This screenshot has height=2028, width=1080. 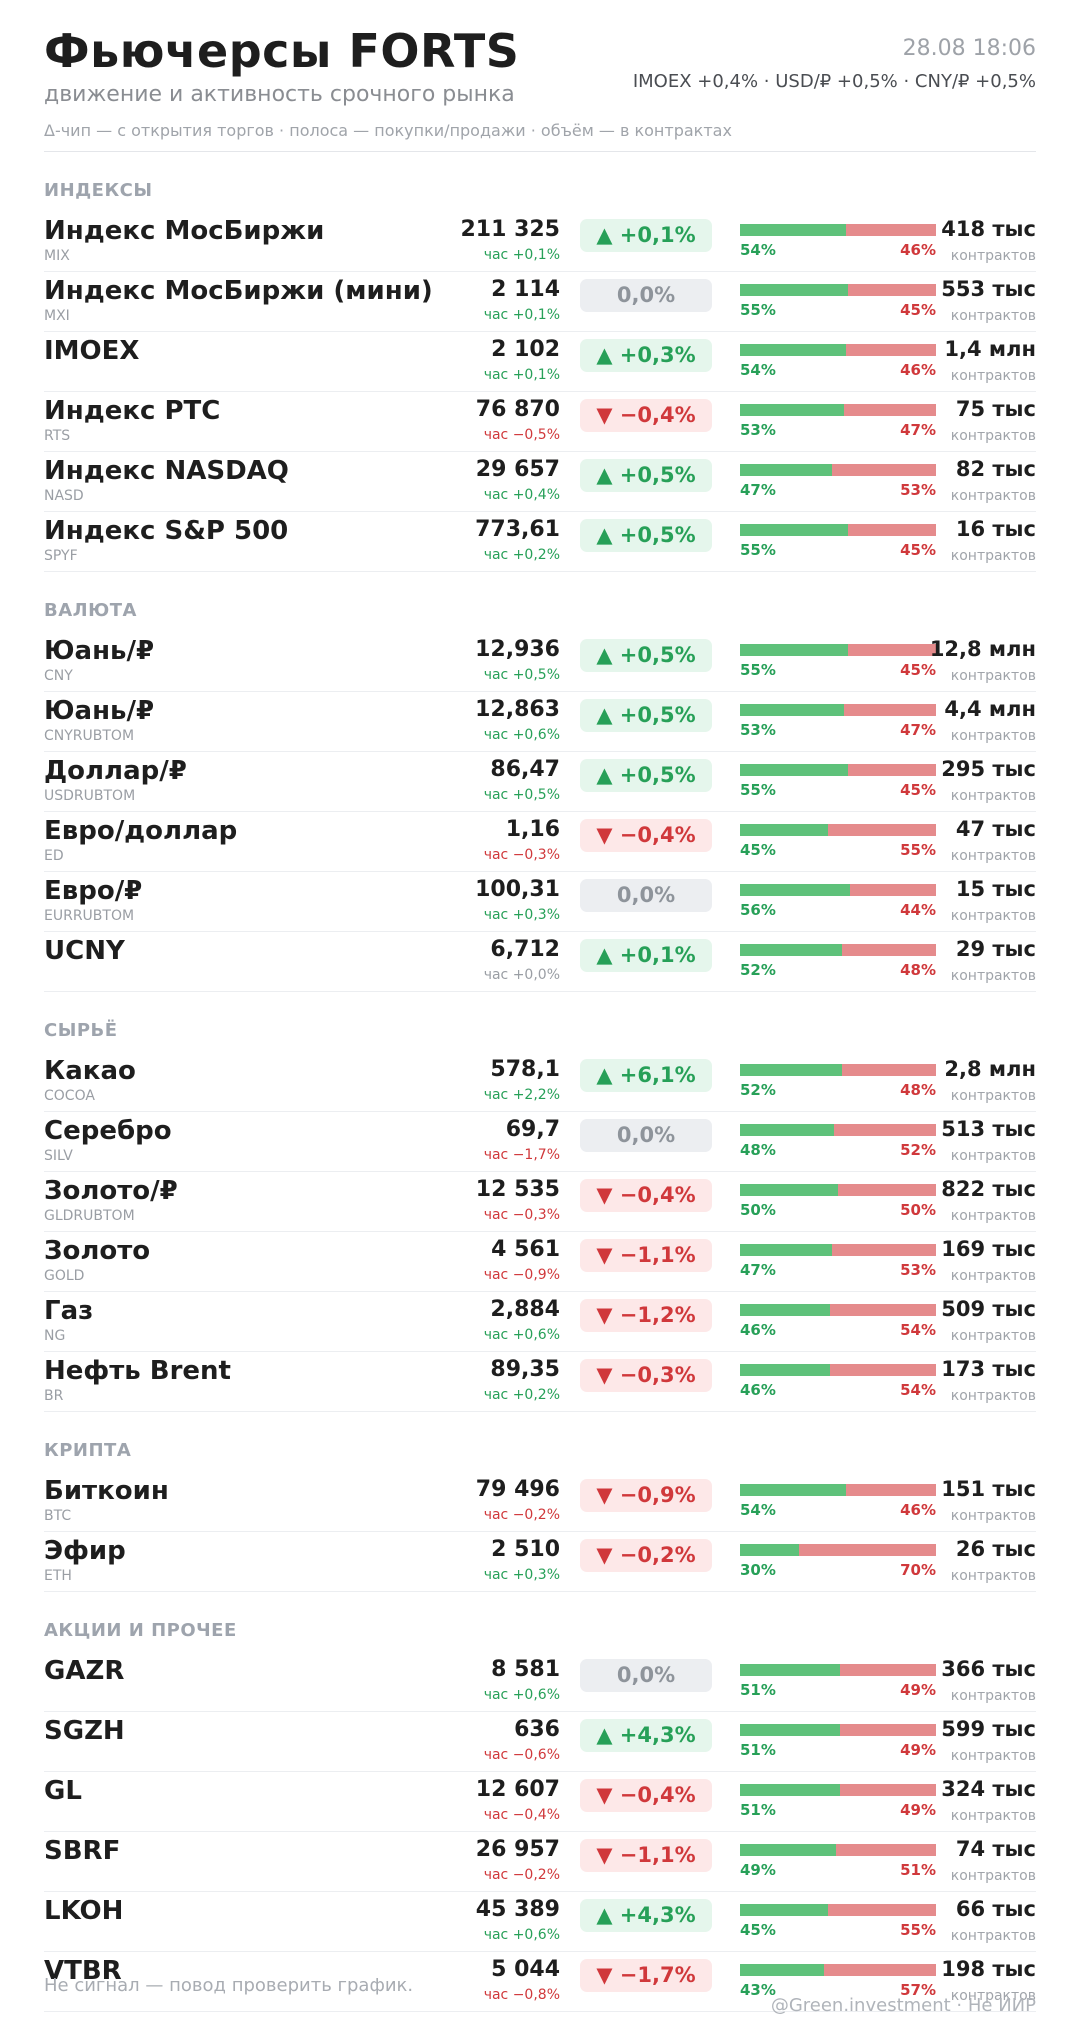 What do you see at coordinates (532, 1129) in the screenshot?
I see `instrument-price: 69,7` at bounding box center [532, 1129].